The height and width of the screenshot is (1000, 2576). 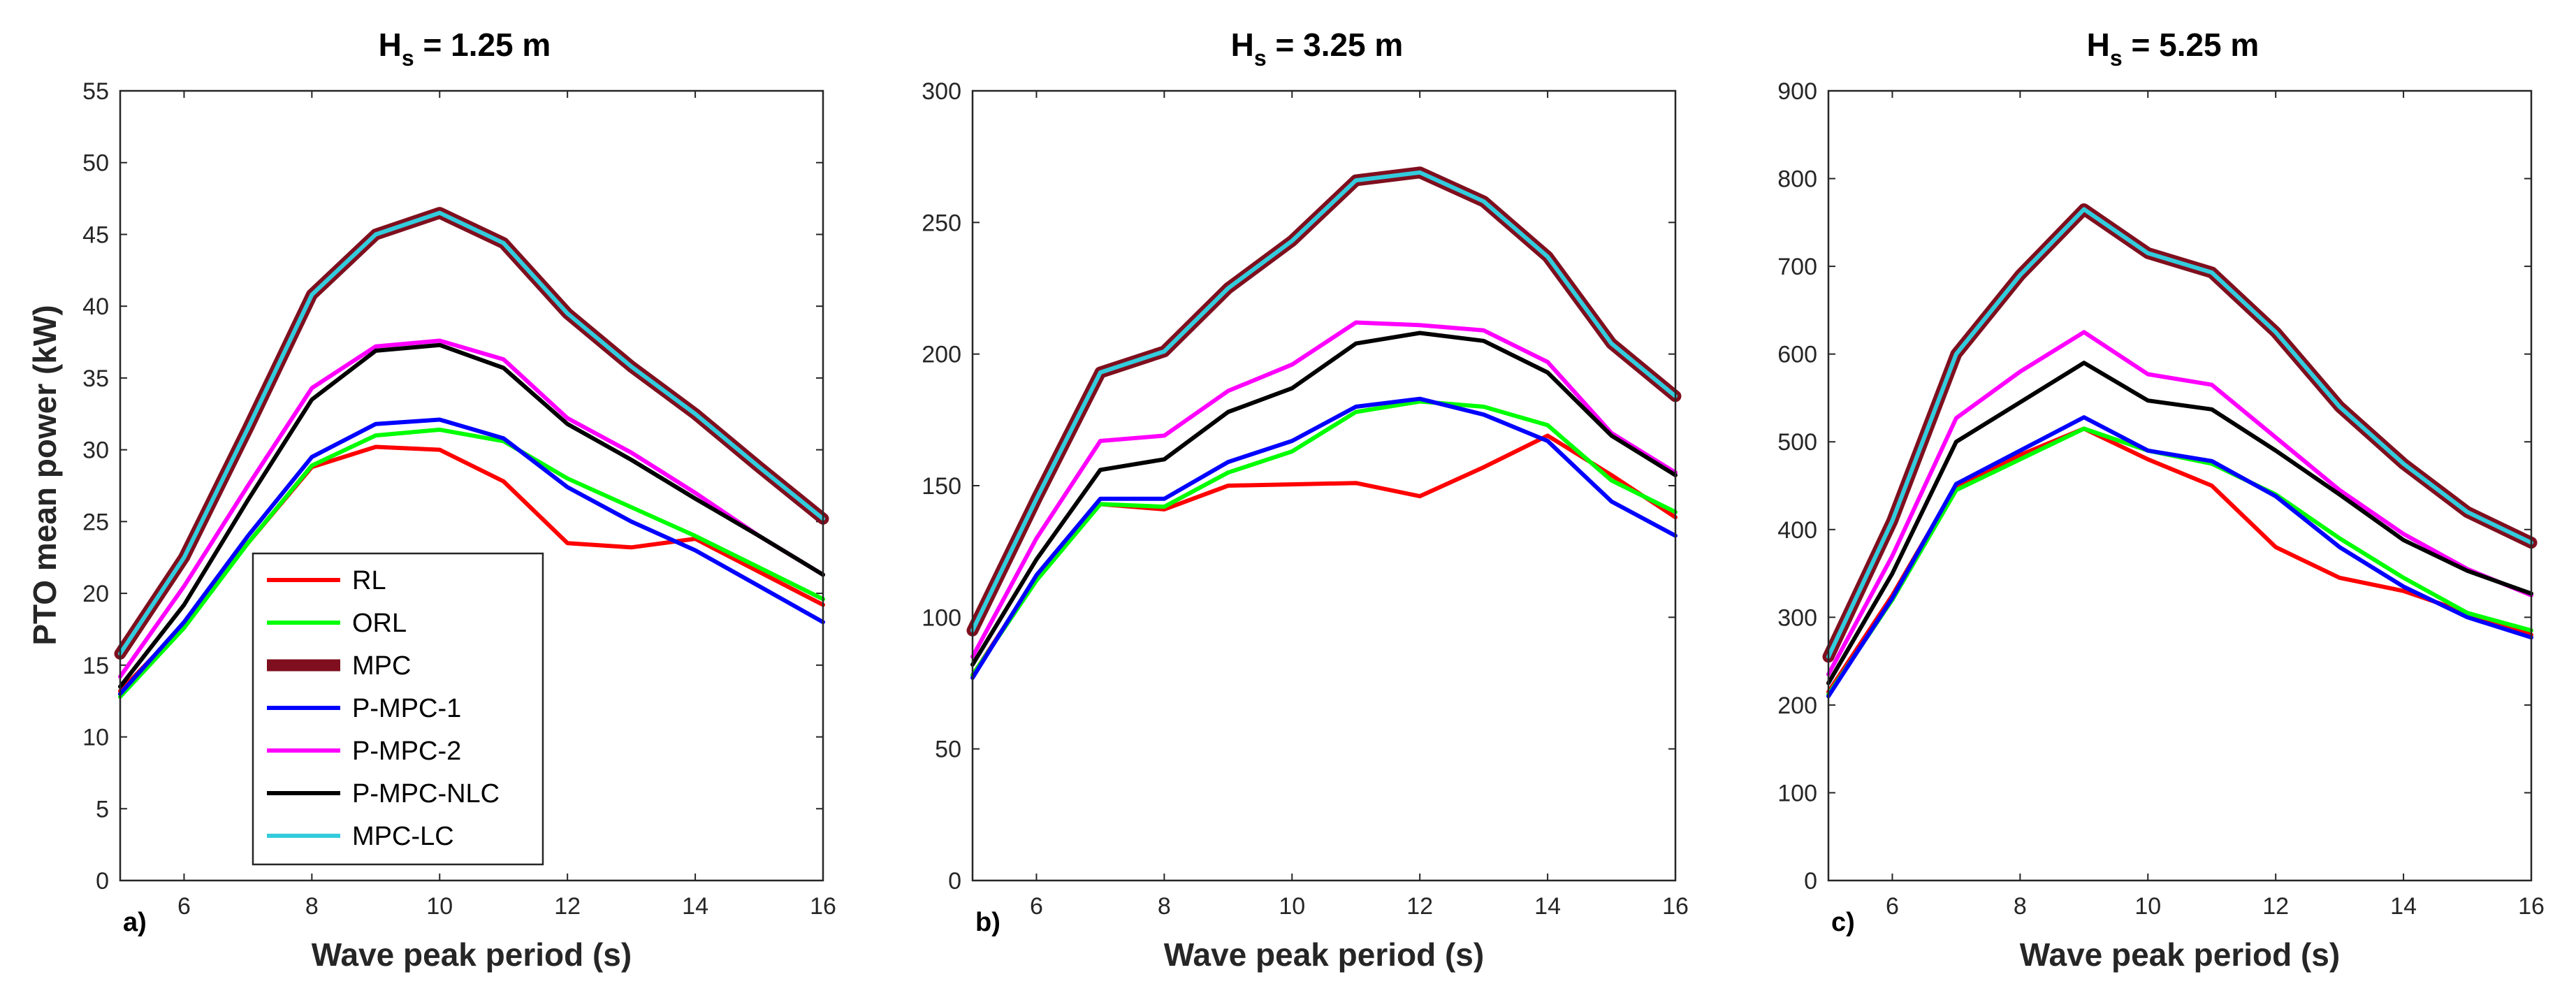 What do you see at coordinates (465, 49) in the screenshot?
I see `panel-title: Hs = 1.25 m` at bounding box center [465, 49].